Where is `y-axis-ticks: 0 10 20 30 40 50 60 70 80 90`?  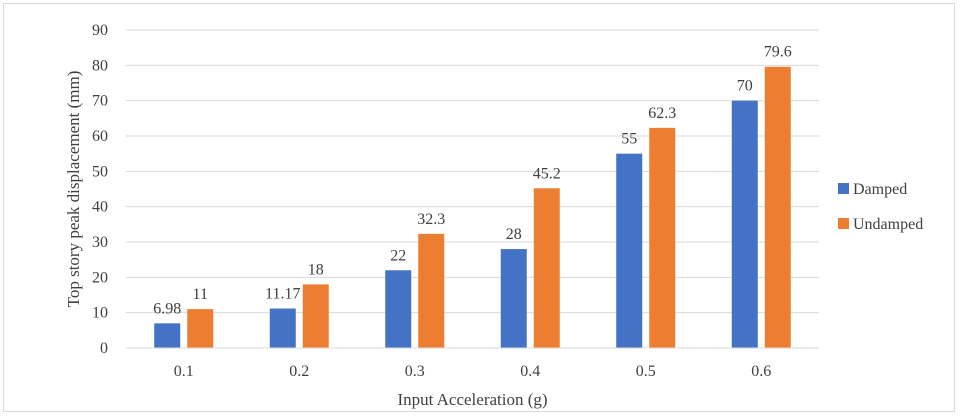 y-axis-ticks: 0 10 20 30 40 50 60 70 80 90 is located at coordinates (100, 189).